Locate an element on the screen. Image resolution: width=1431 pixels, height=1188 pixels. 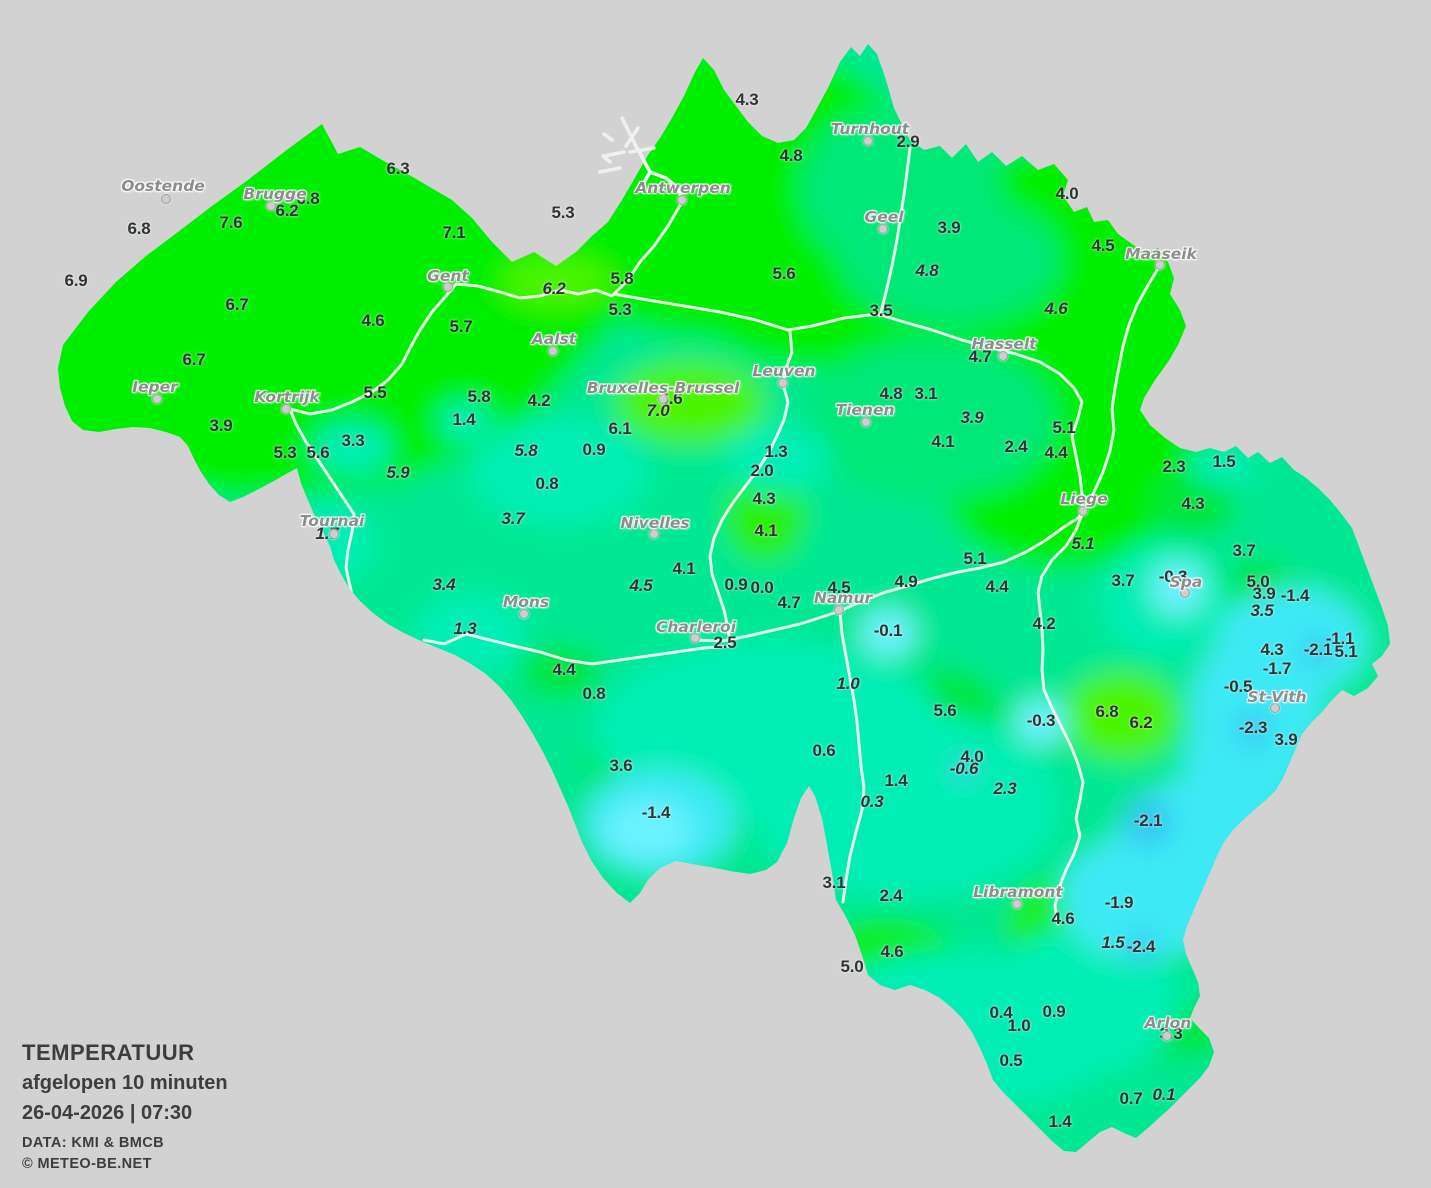
temp-label: 0.4 is located at coordinates (1001, 1012).